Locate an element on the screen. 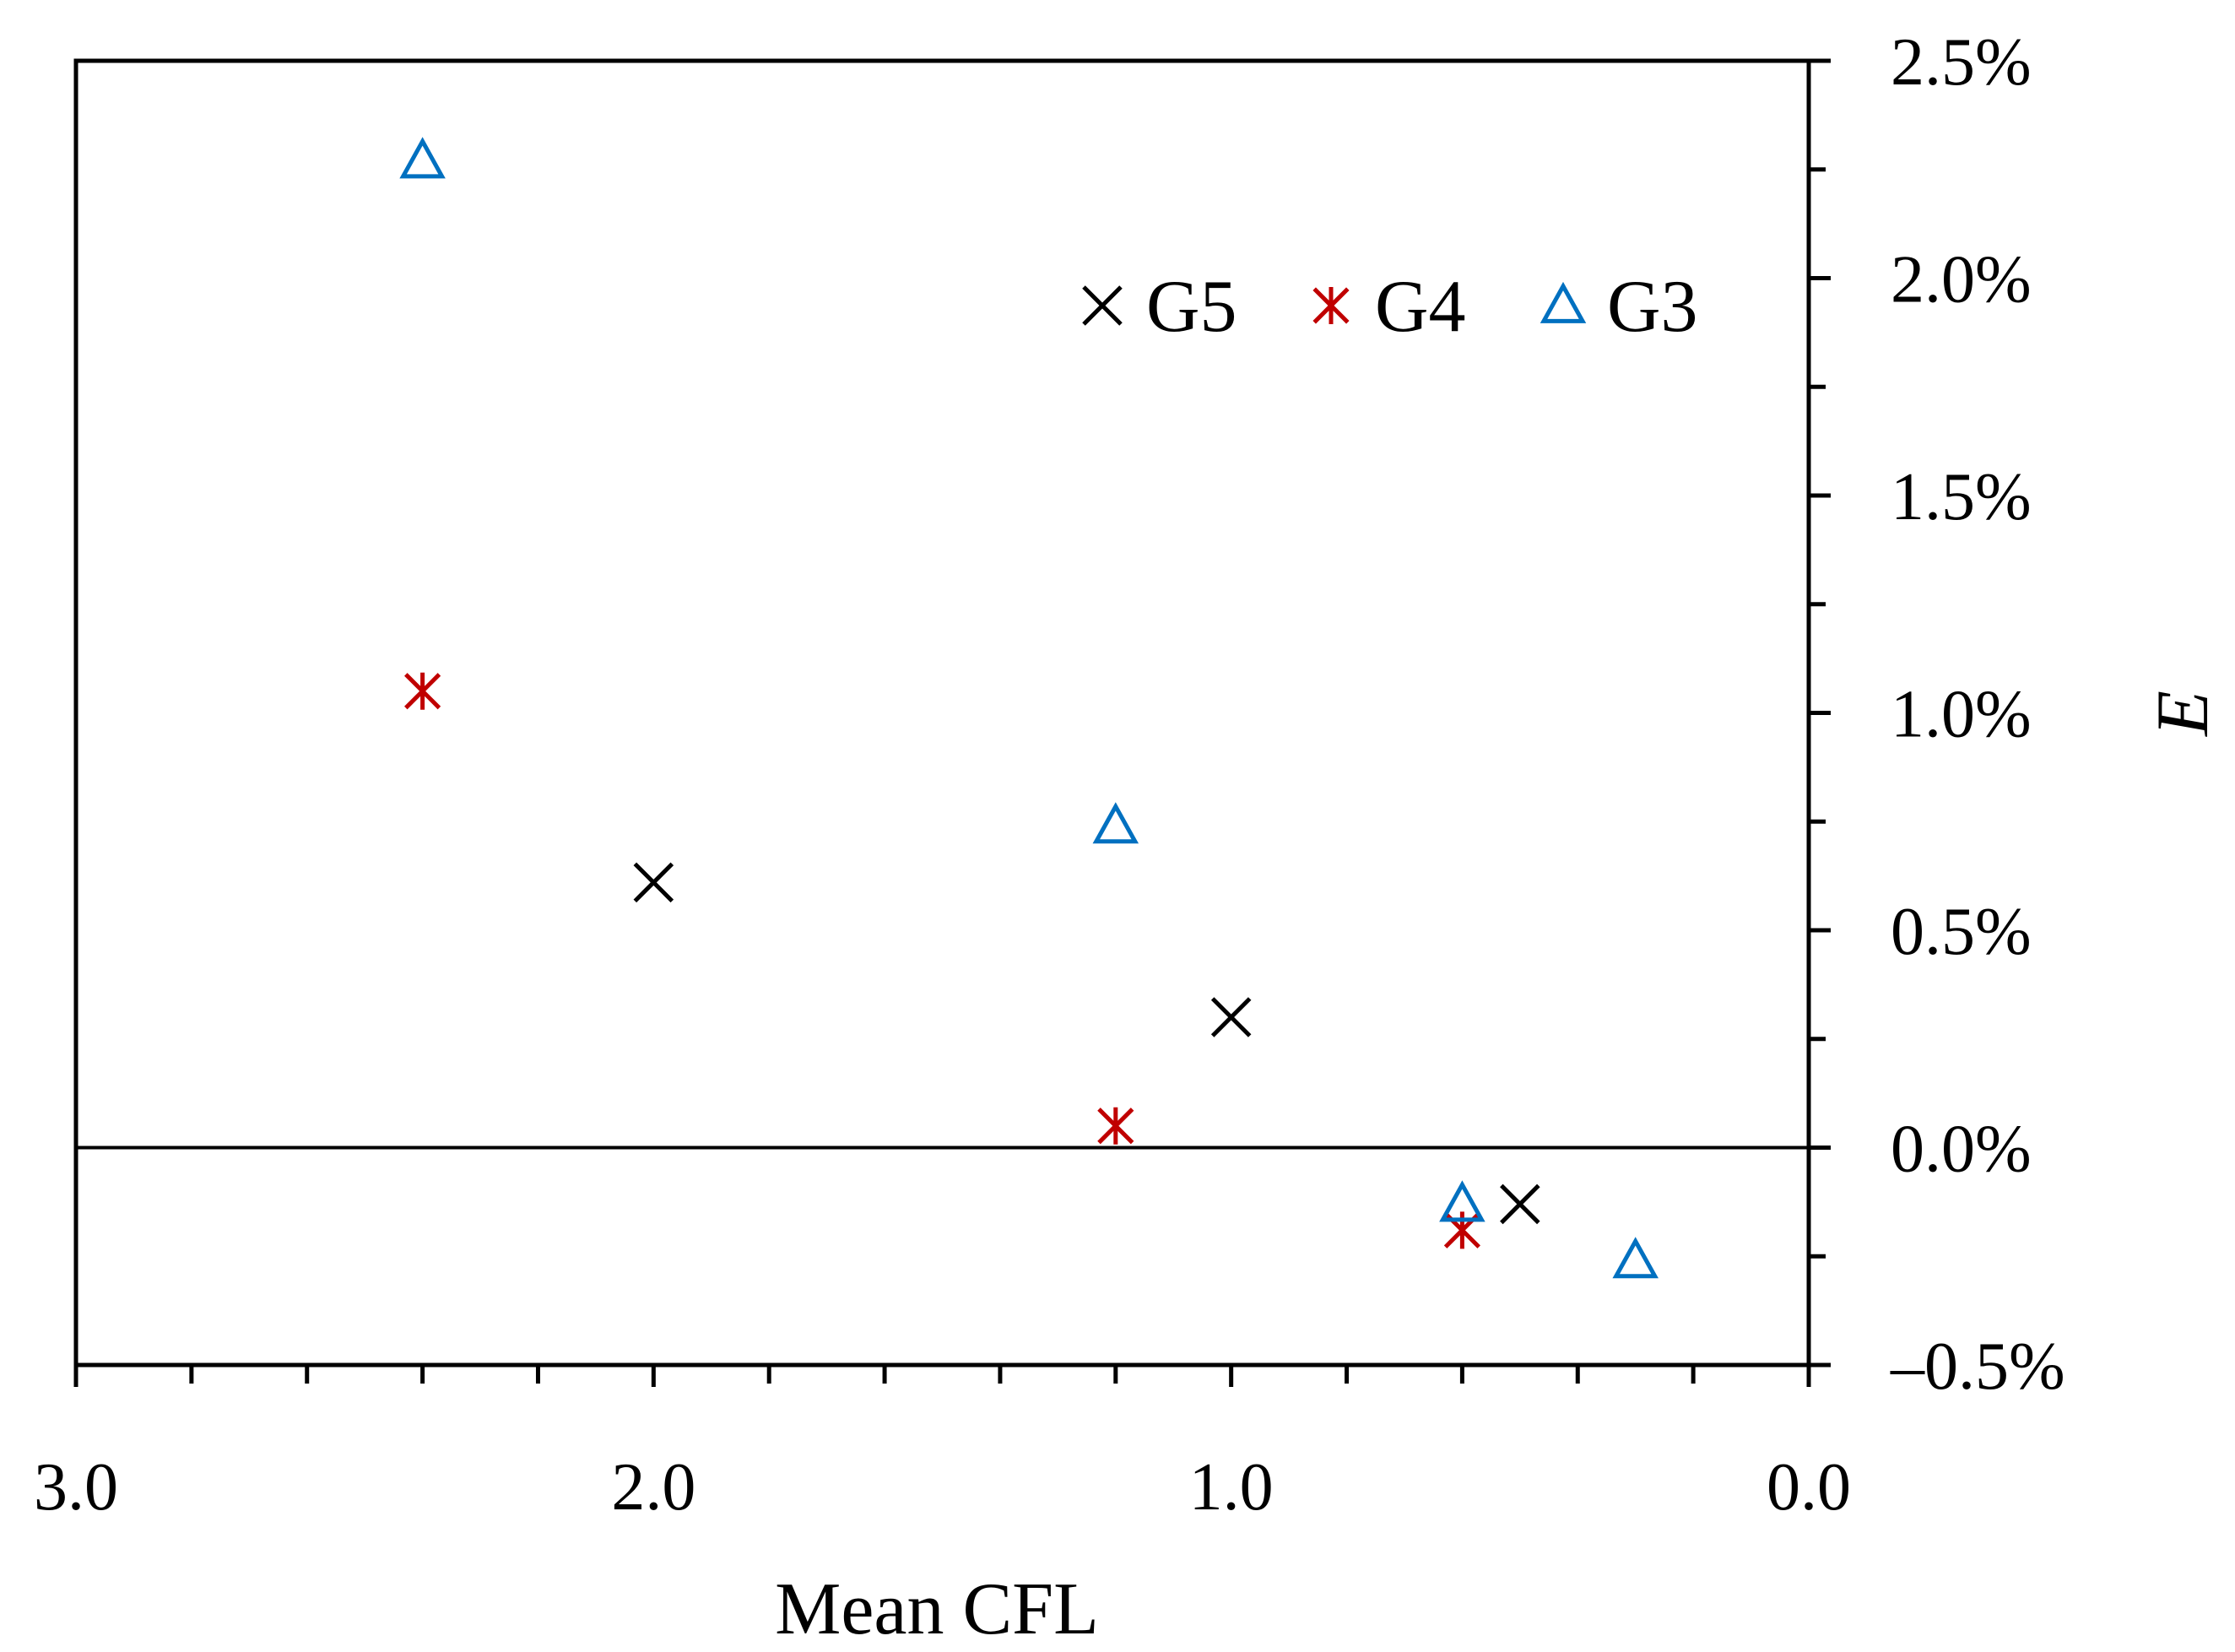  y-tick-label: 2.5% is located at coordinates (1962, 62).